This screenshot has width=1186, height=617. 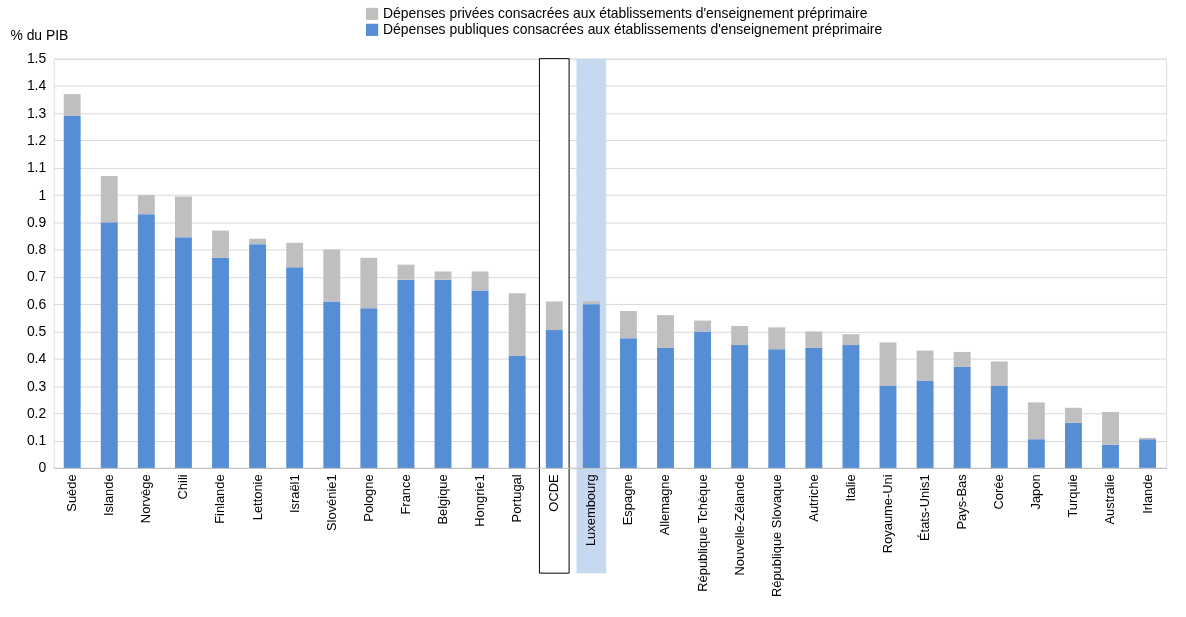 I want to click on y-tick-label: 1.2, so click(x=36, y=139).